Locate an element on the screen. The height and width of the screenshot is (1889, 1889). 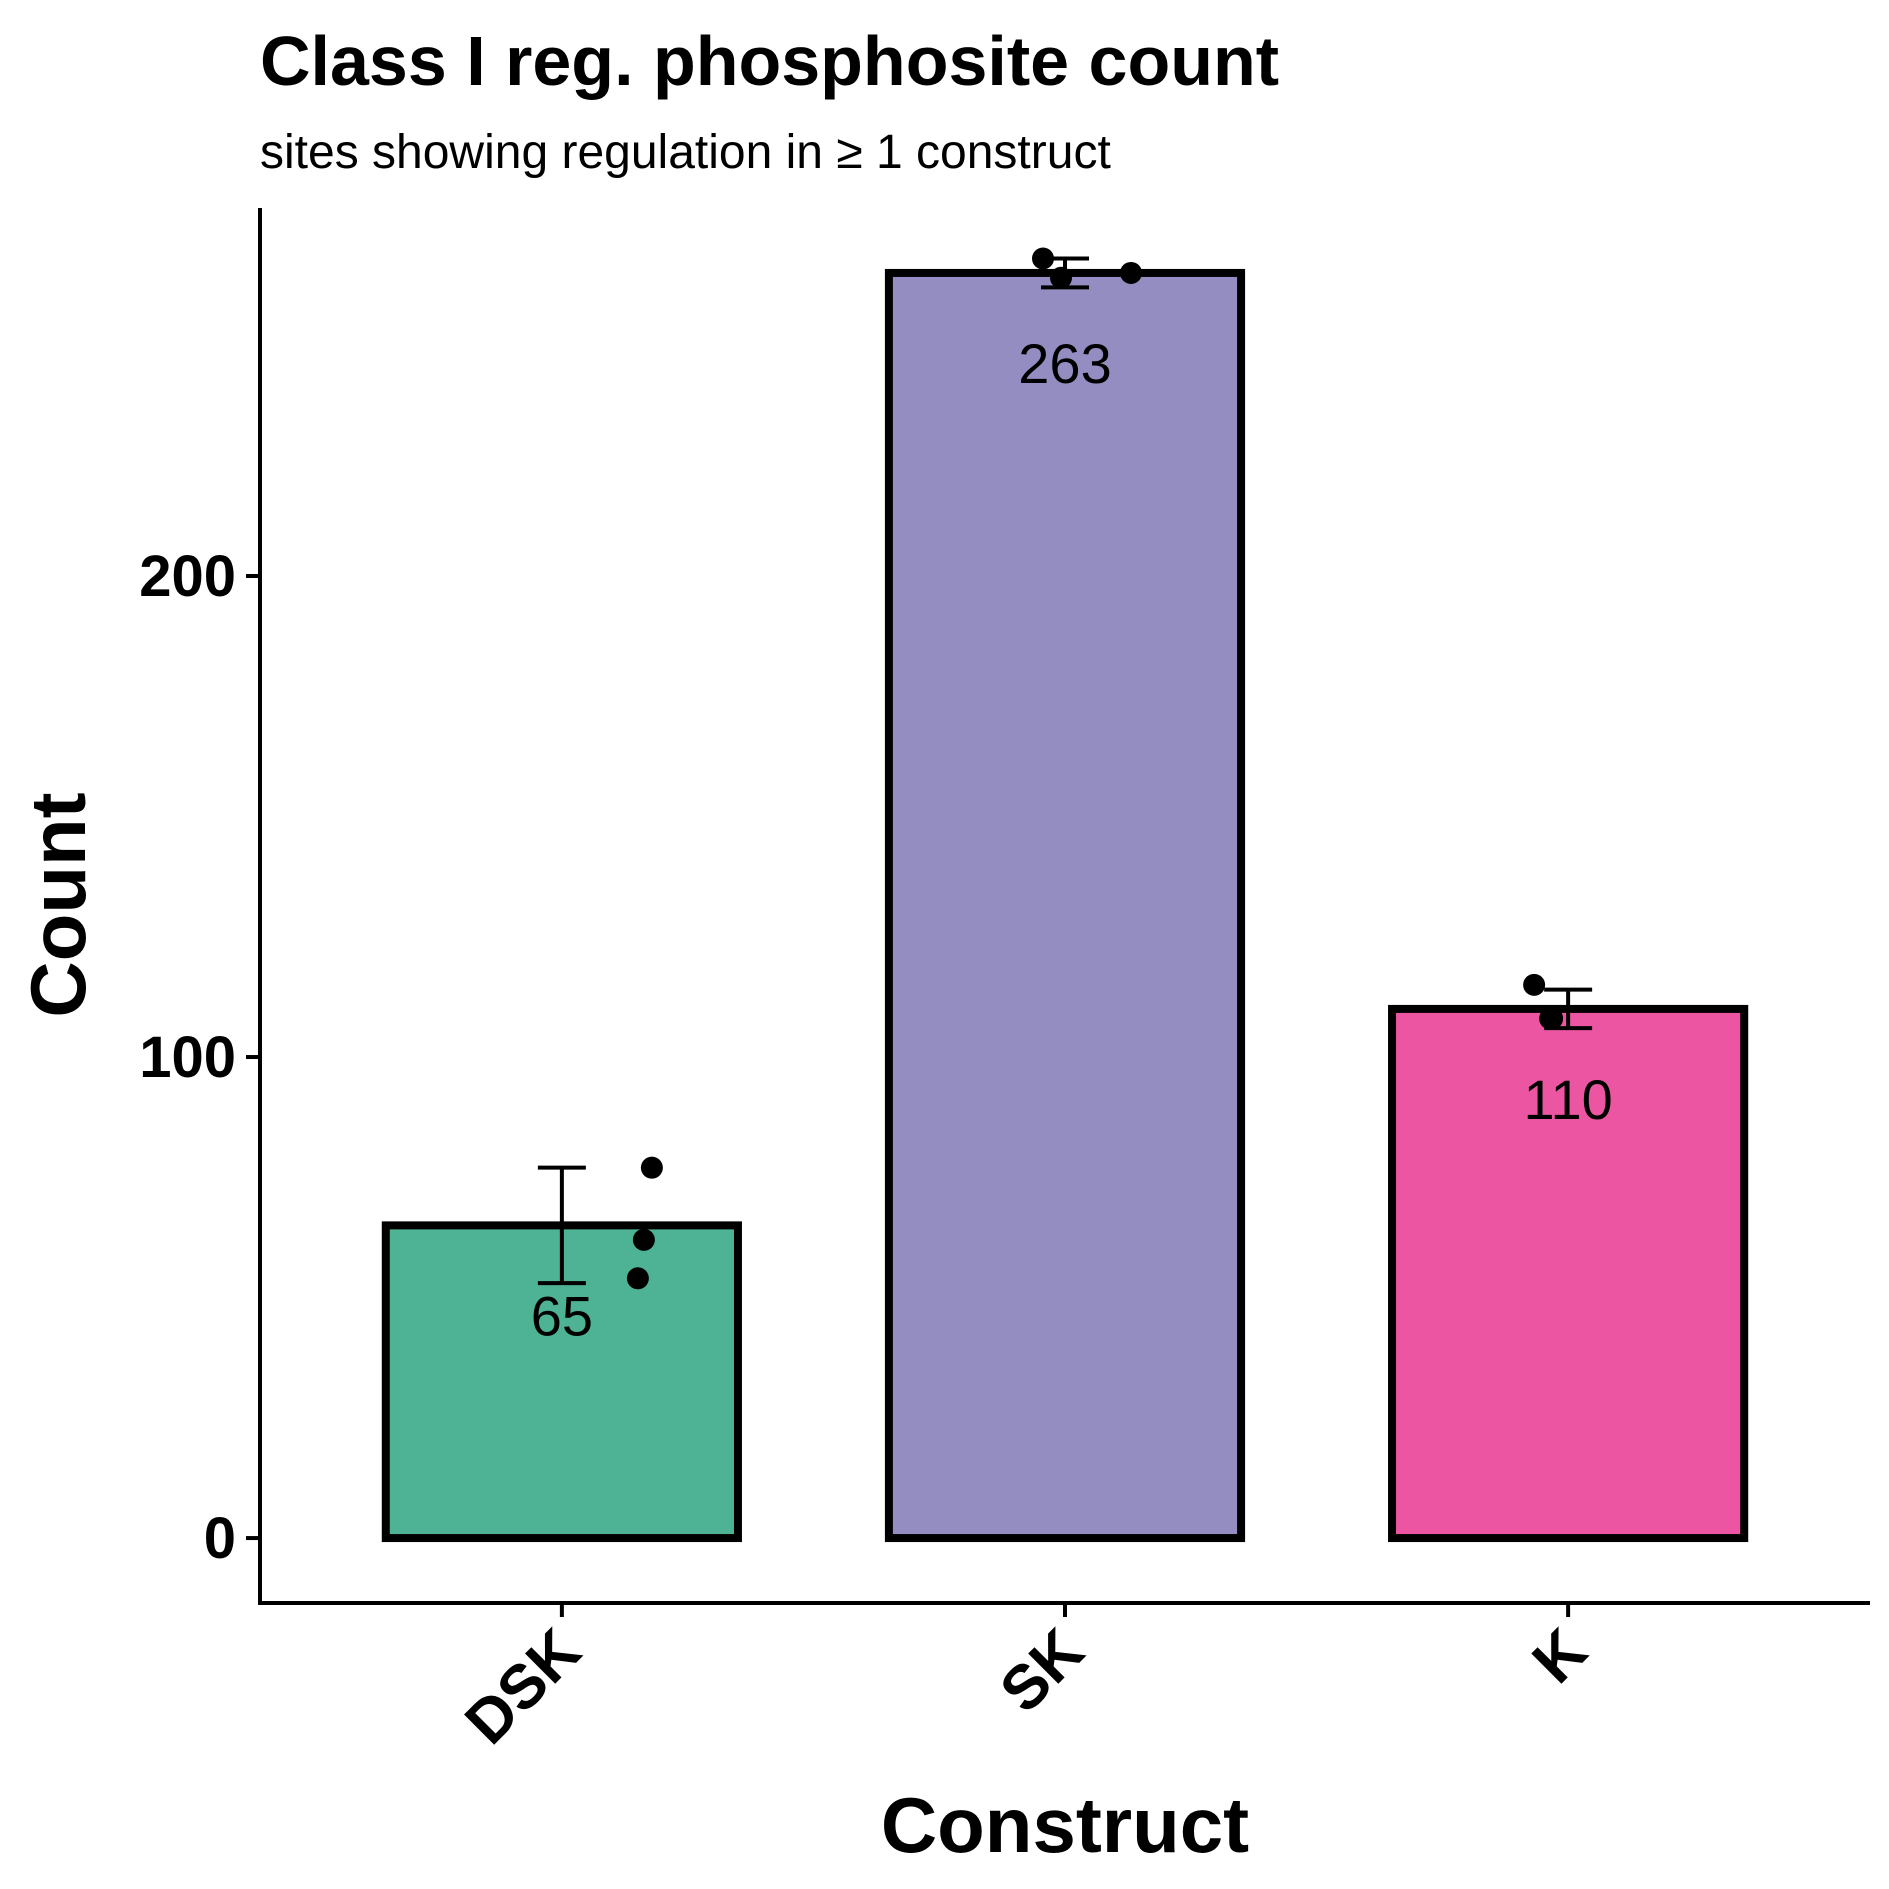
x-axis: DSK SK K is located at coordinates (1026, 1680).